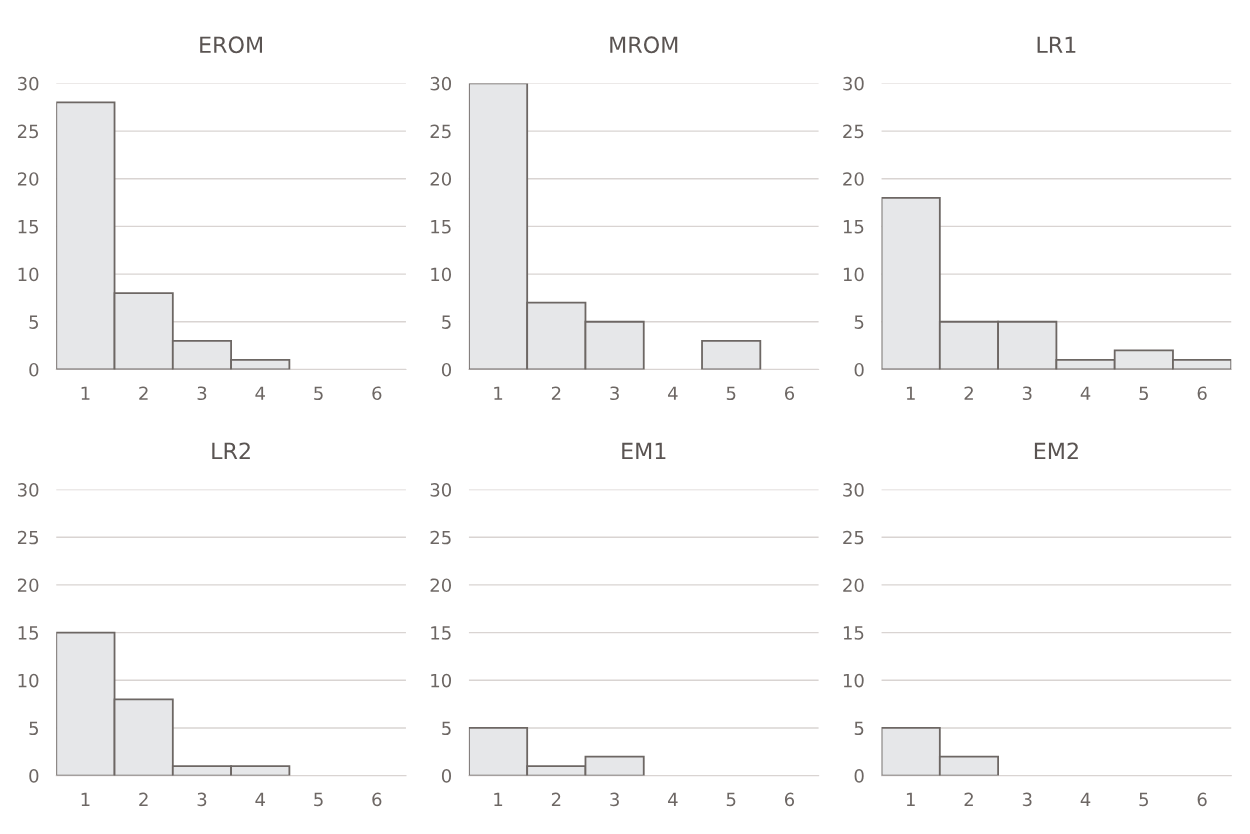 This screenshot has width=1250, height=834. Describe the element at coordinates (644, 451) in the screenshot. I see `chart-title: EM1` at that location.